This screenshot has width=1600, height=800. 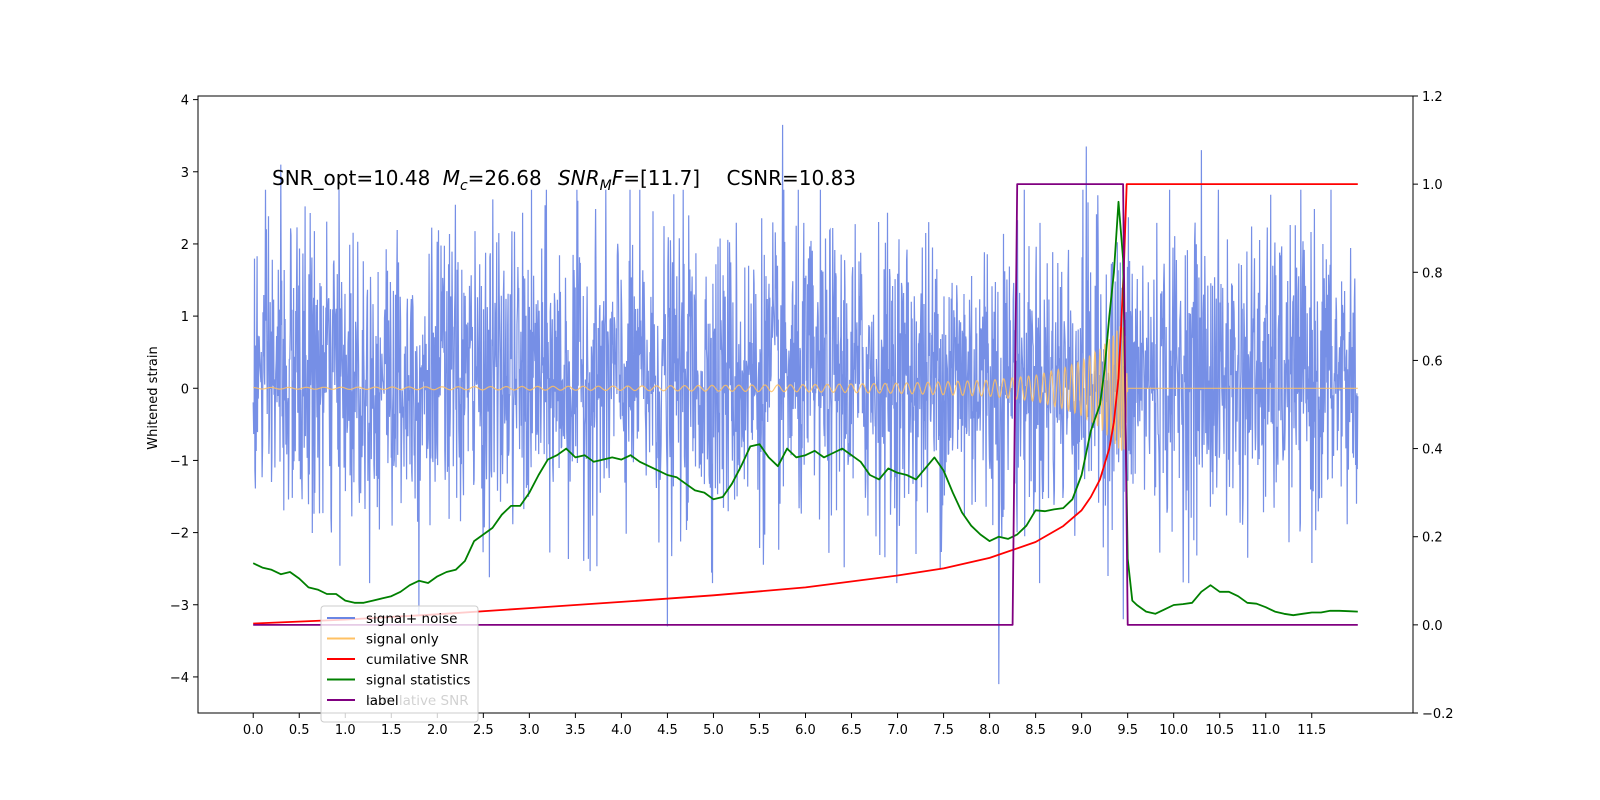 I want to click on x-tick-label: 6.0, so click(x=805, y=730).